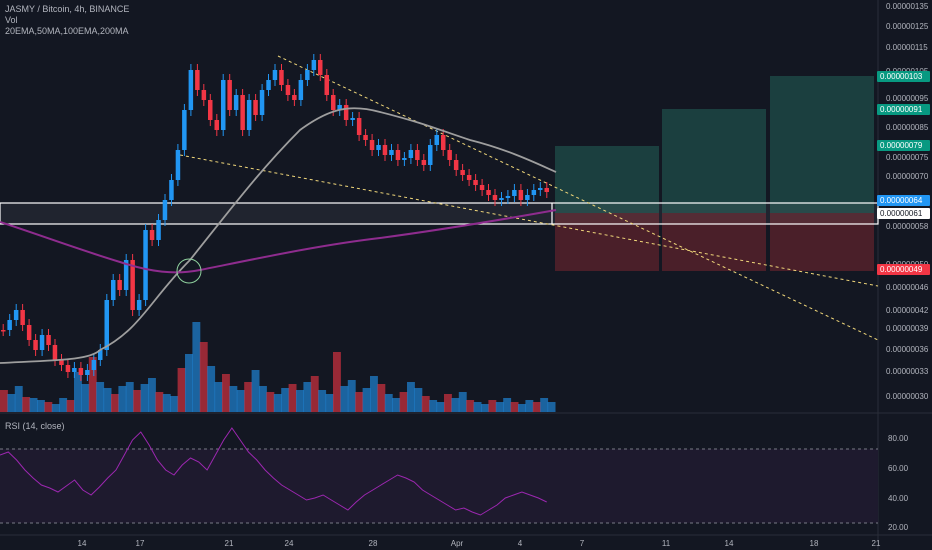  I want to click on price-axis-tick: 0.00000039, so click(907, 328).